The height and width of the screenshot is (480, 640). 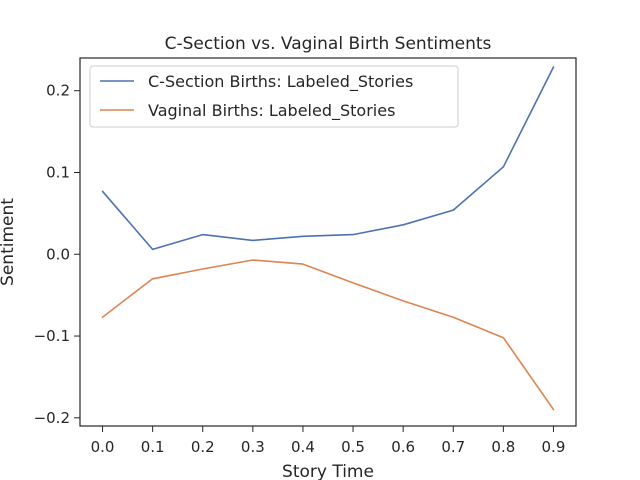 What do you see at coordinates (253, 447) in the screenshot?
I see `x-tick-label: 0.3` at bounding box center [253, 447].